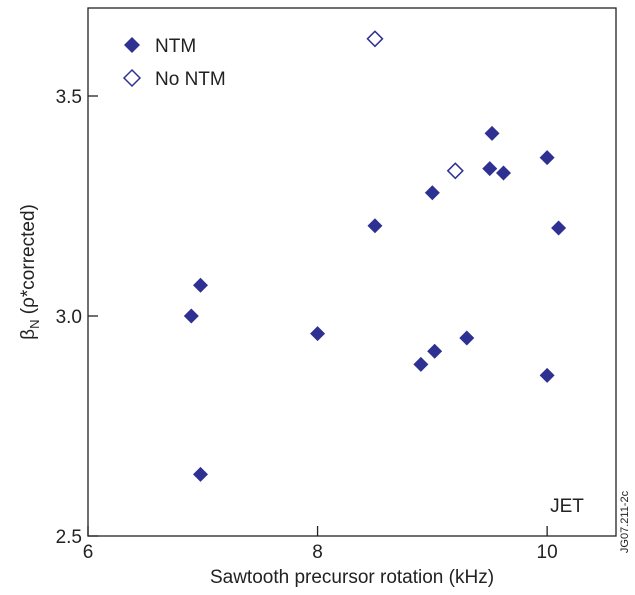  What do you see at coordinates (69, 537) in the screenshot?
I see `y-tick-label: 2.5` at bounding box center [69, 537].